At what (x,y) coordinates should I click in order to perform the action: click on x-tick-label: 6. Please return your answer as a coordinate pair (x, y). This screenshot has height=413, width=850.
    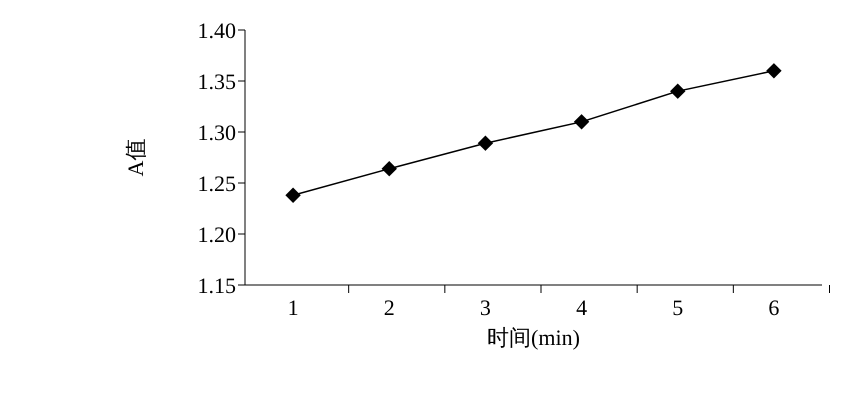
    Looking at the image, I should click on (774, 307).